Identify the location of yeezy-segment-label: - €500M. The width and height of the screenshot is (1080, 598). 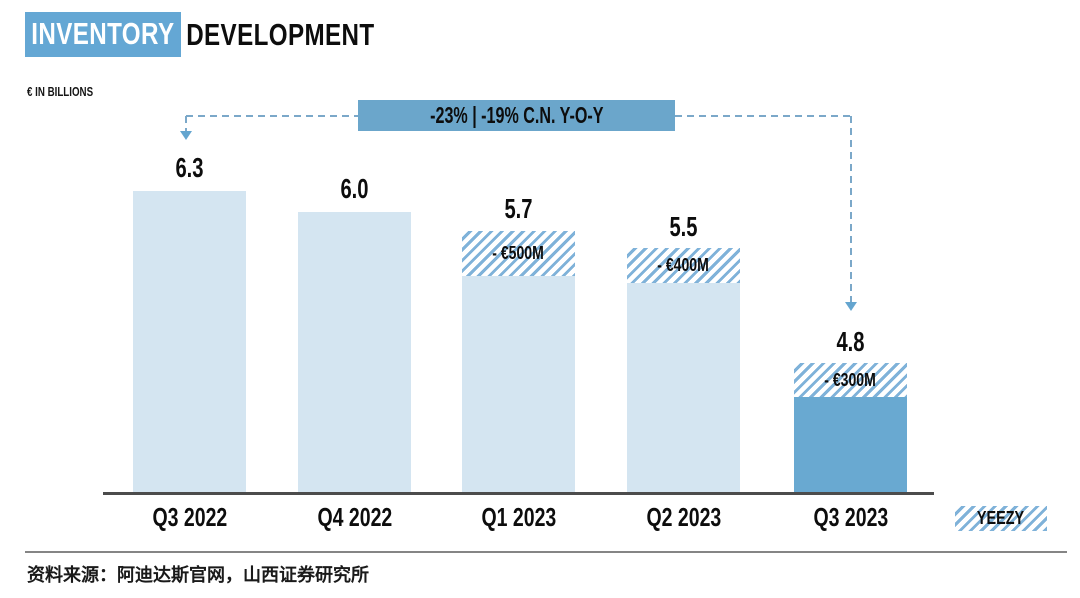
(518, 253).